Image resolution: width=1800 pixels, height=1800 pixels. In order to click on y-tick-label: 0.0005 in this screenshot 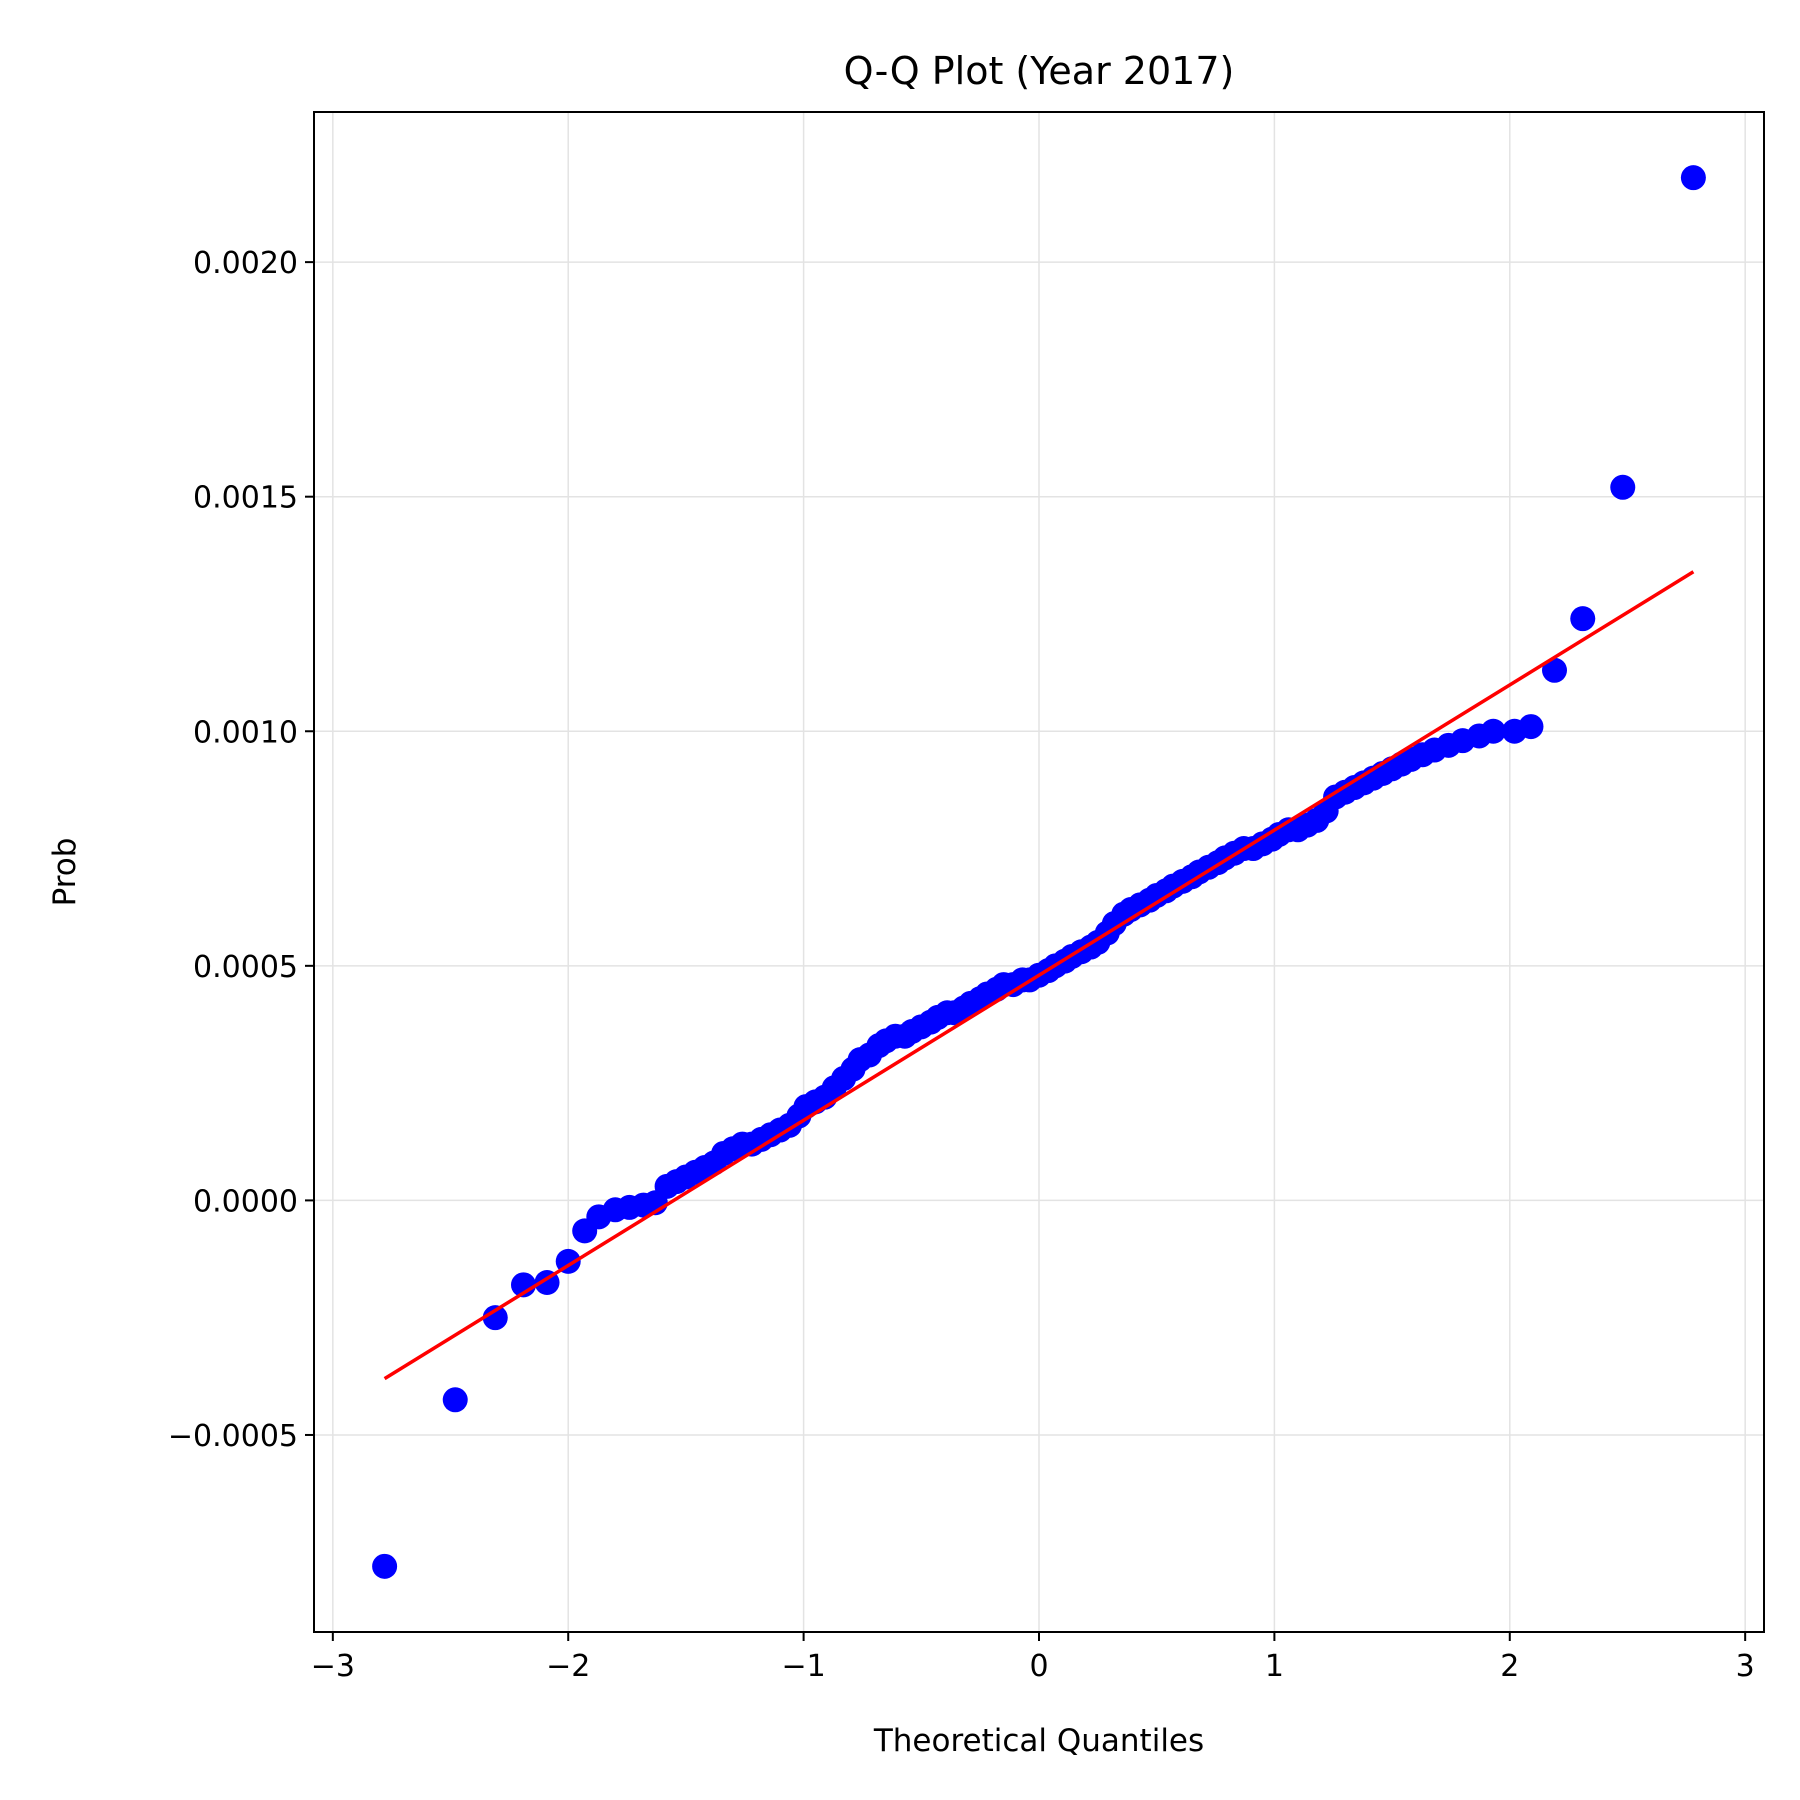, I will do `click(245, 967)`.